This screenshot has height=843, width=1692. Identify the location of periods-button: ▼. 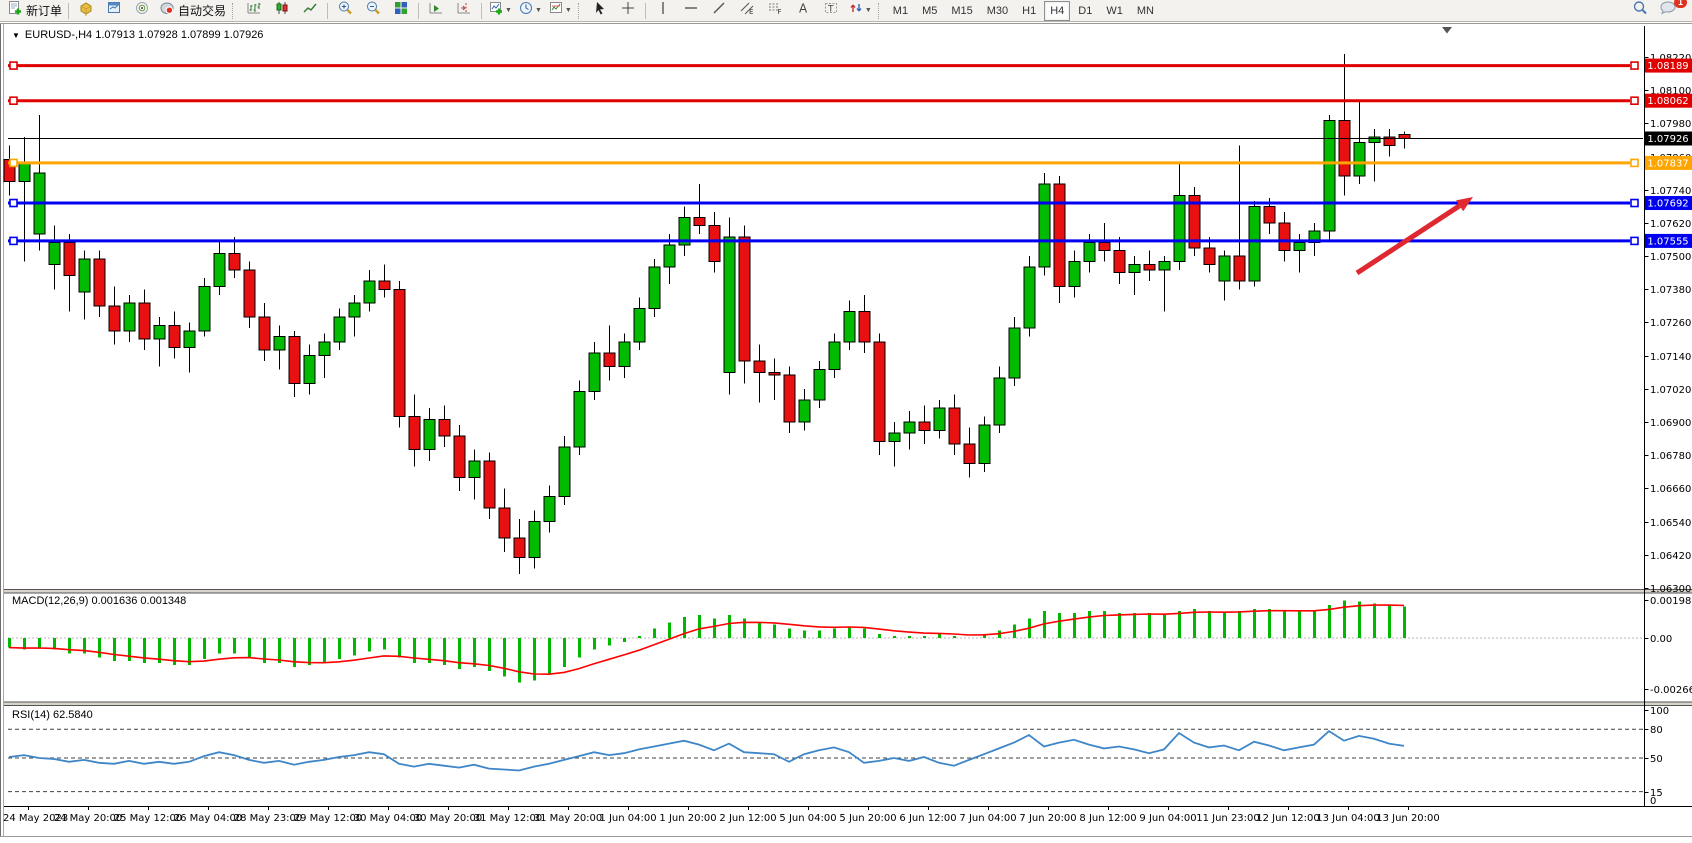
(530, 11).